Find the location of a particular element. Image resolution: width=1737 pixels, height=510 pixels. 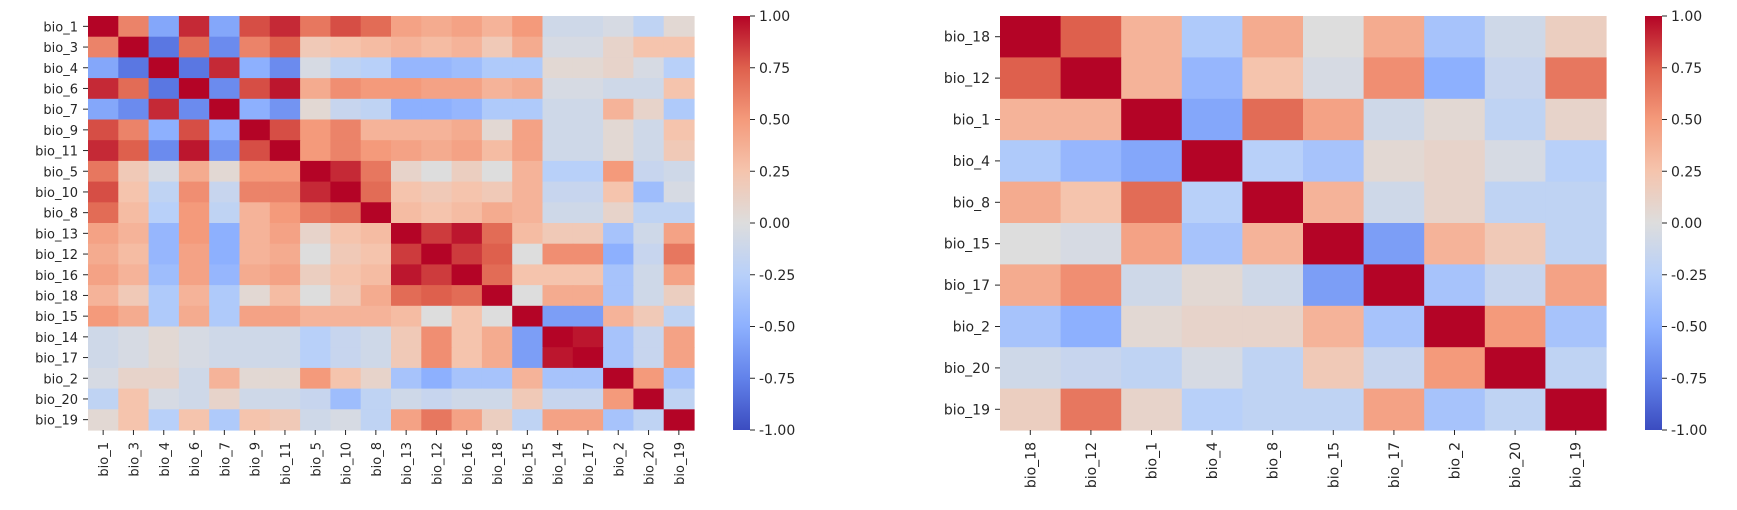

x-tick-label: bio_14 is located at coordinates (559, 463).